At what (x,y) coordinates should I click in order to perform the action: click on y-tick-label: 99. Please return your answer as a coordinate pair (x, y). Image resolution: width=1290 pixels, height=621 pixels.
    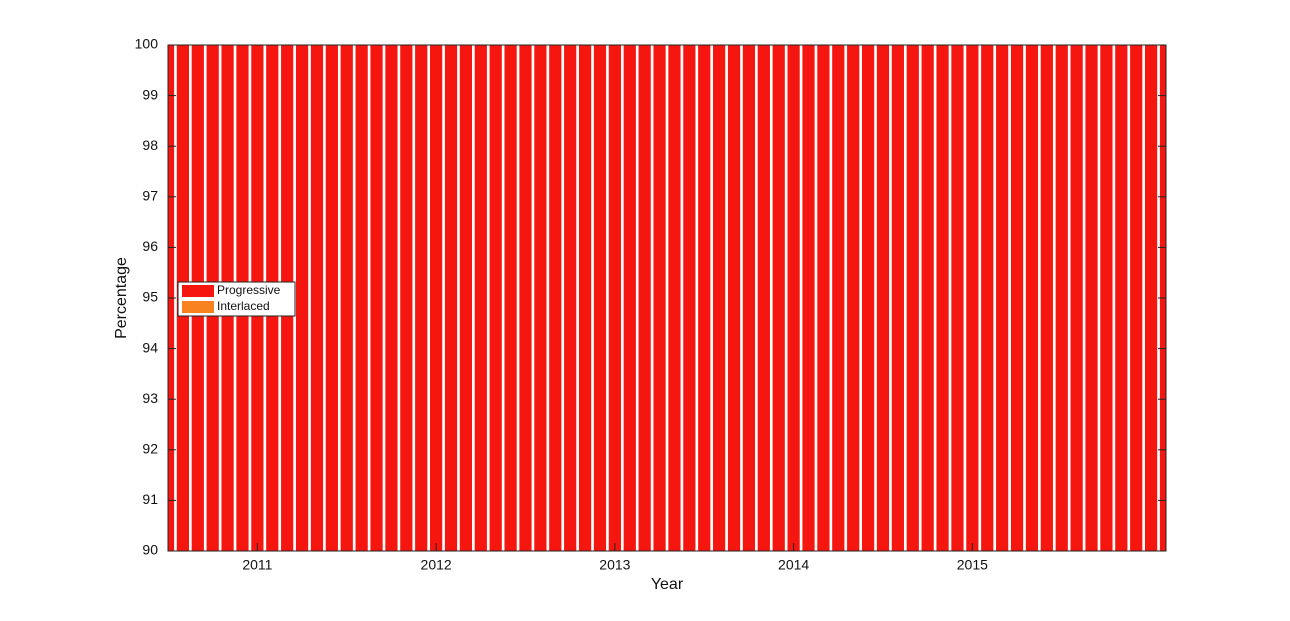
    Looking at the image, I should click on (150, 94).